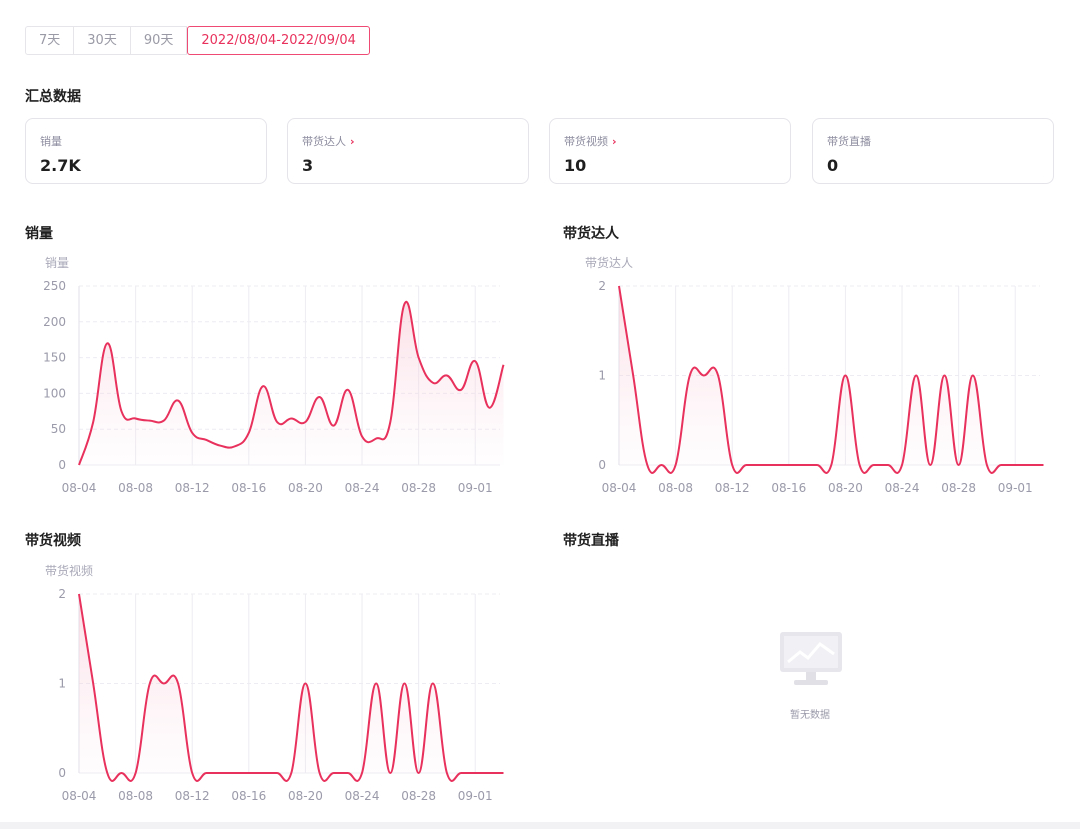 The image size is (1080, 829). What do you see at coordinates (53, 541) in the screenshot?
I see `videos-chart-title: 带货视频` at bounding box center [53, 541].